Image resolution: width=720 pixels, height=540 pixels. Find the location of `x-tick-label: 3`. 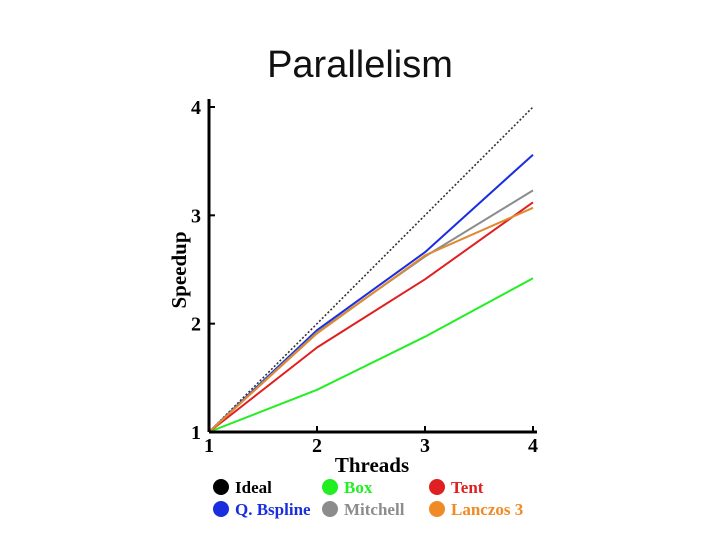

x-tick-label: 3 is located at coordinates (425, 446).